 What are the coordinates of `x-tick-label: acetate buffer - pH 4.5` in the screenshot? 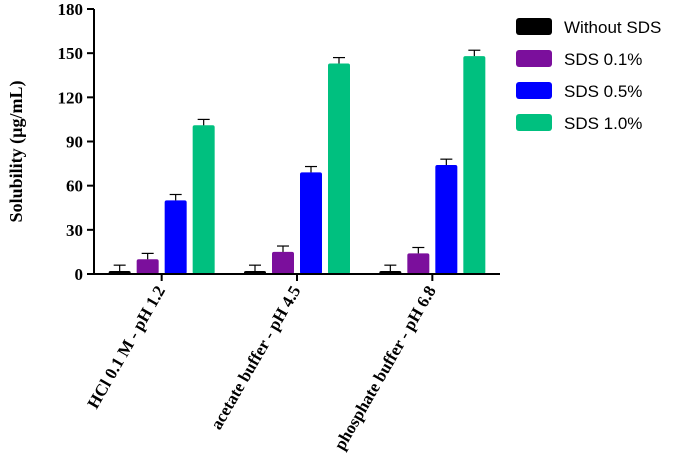 It's located at (256, 358).